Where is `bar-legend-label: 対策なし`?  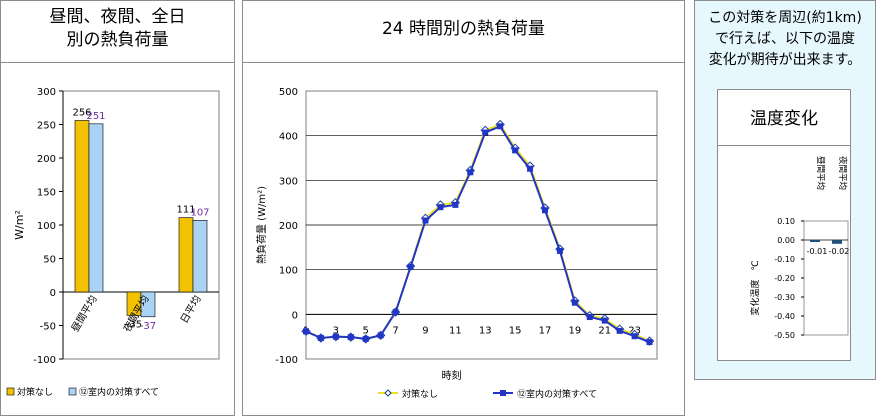 bar-legend-label: 対策なし is located at coordinates (35, 392).